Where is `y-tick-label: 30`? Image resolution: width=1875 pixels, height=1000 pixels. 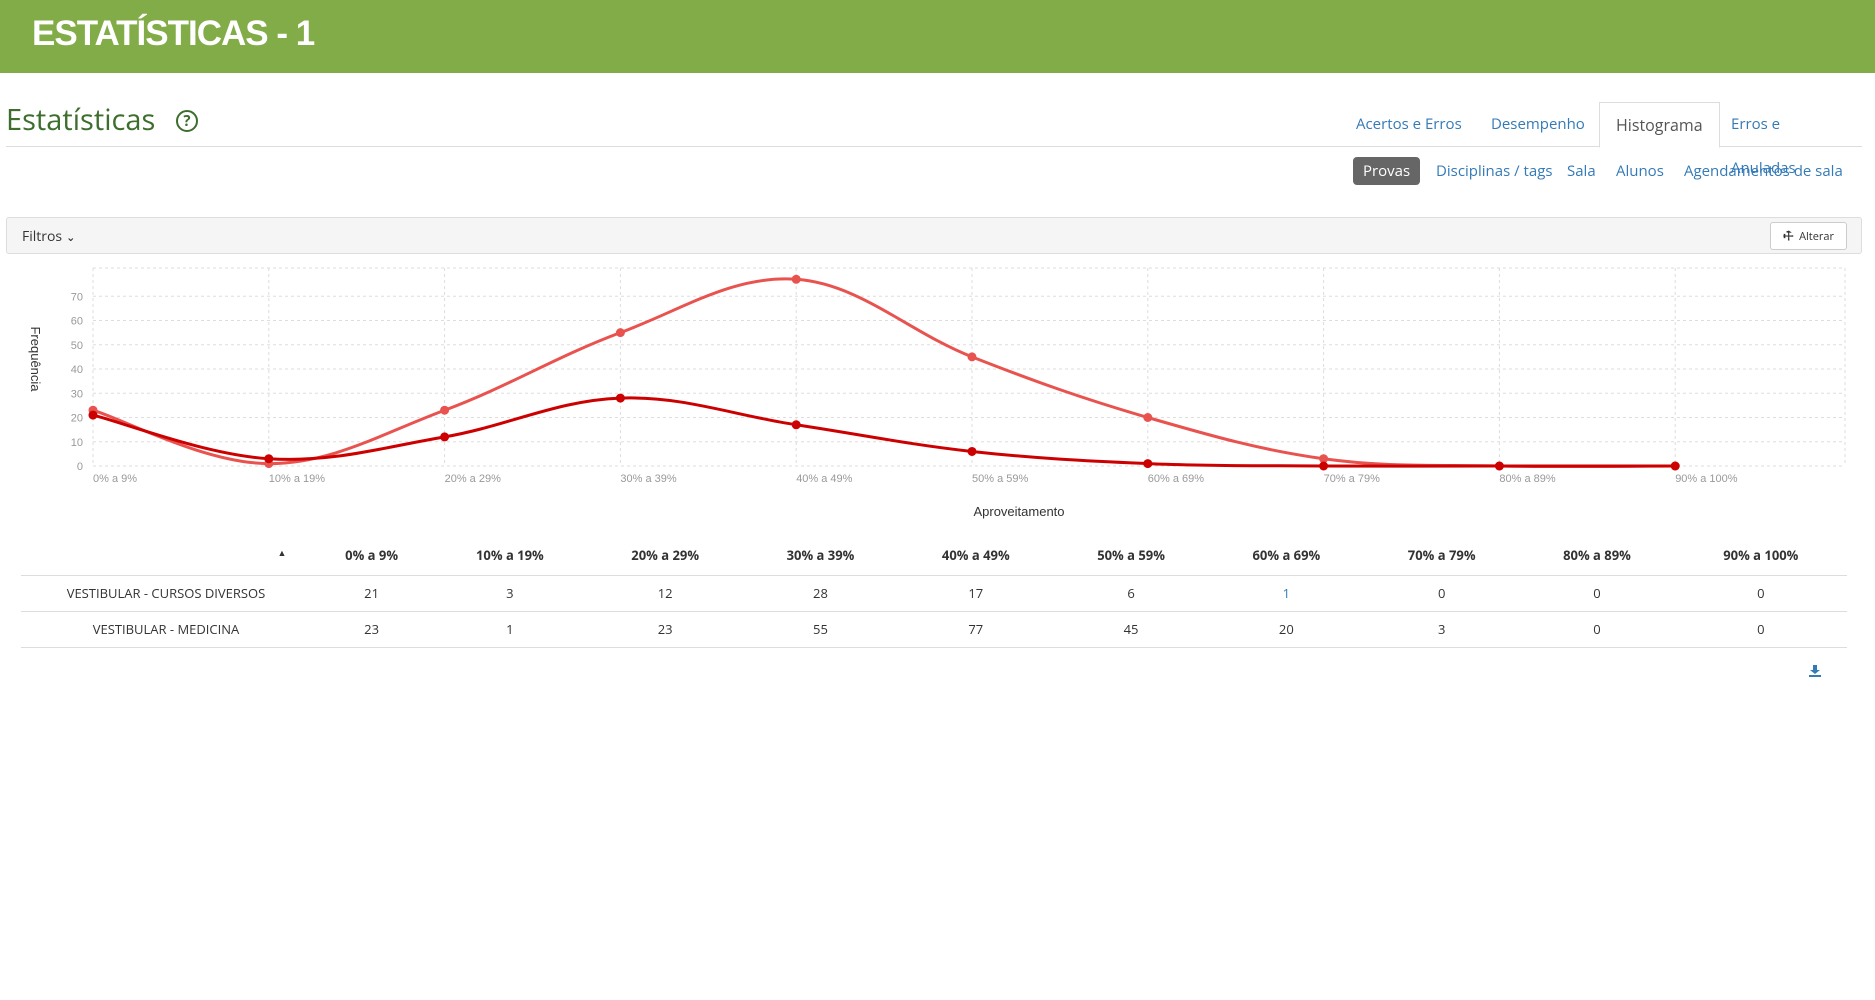 y-tick-label: 30 is located at coordinates (77, 394).